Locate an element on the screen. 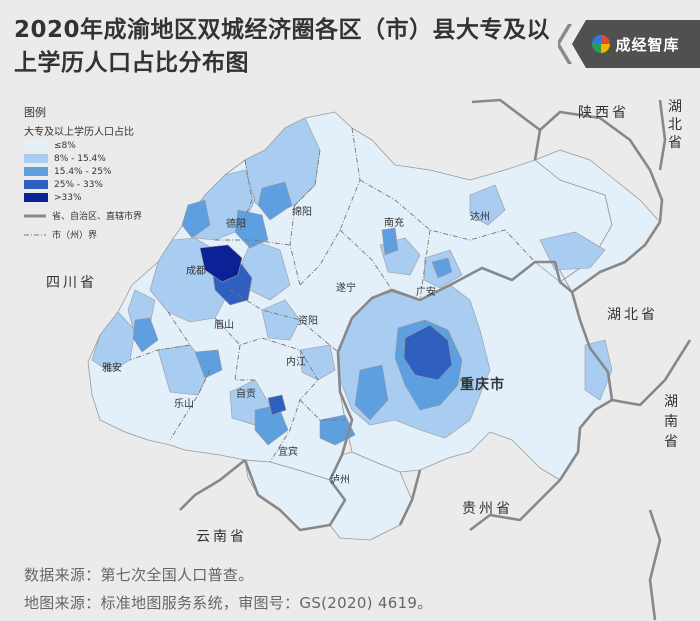  label-leshan: 乐山 is located at coordinates (184, 404).